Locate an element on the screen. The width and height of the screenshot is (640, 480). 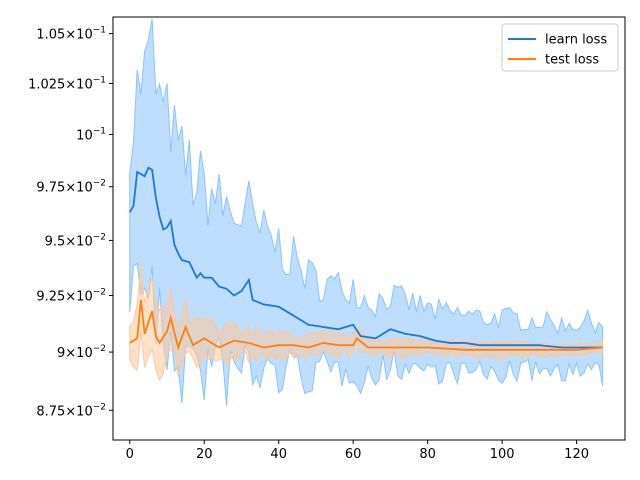
x-tick-label: 80 is located at coordinates (427, 454).